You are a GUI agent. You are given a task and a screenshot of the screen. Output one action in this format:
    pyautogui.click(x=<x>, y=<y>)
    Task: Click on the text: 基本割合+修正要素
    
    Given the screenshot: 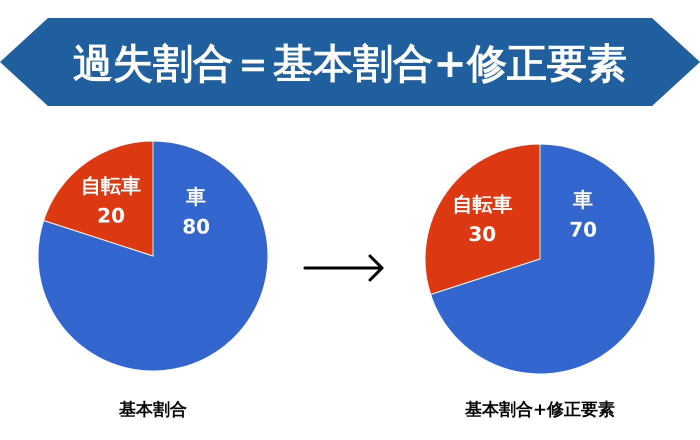 What is the action you would take?
    pyautogui.click(x=540, y=410)
    